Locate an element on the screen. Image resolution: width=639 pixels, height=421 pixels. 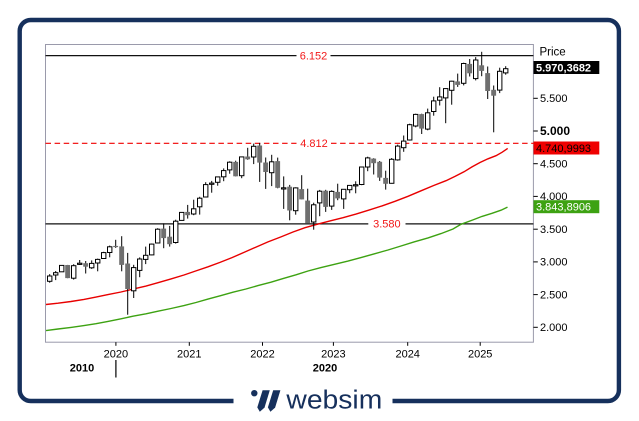
svg-text: 2024 is located at coordinates (407, 355).